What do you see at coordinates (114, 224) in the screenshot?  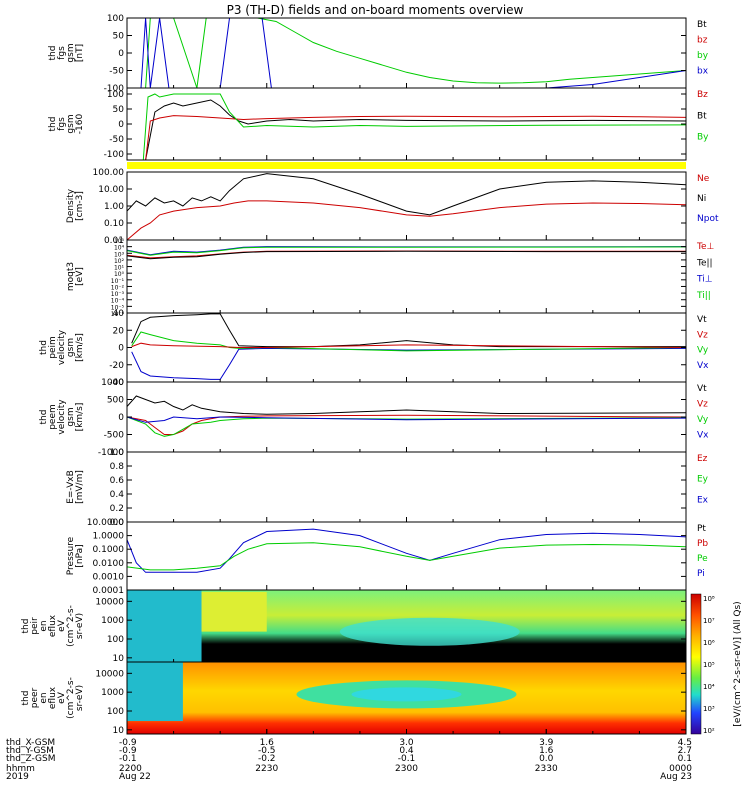 I see `y-tick-label: 0.10` at bounding box center [114, 224].